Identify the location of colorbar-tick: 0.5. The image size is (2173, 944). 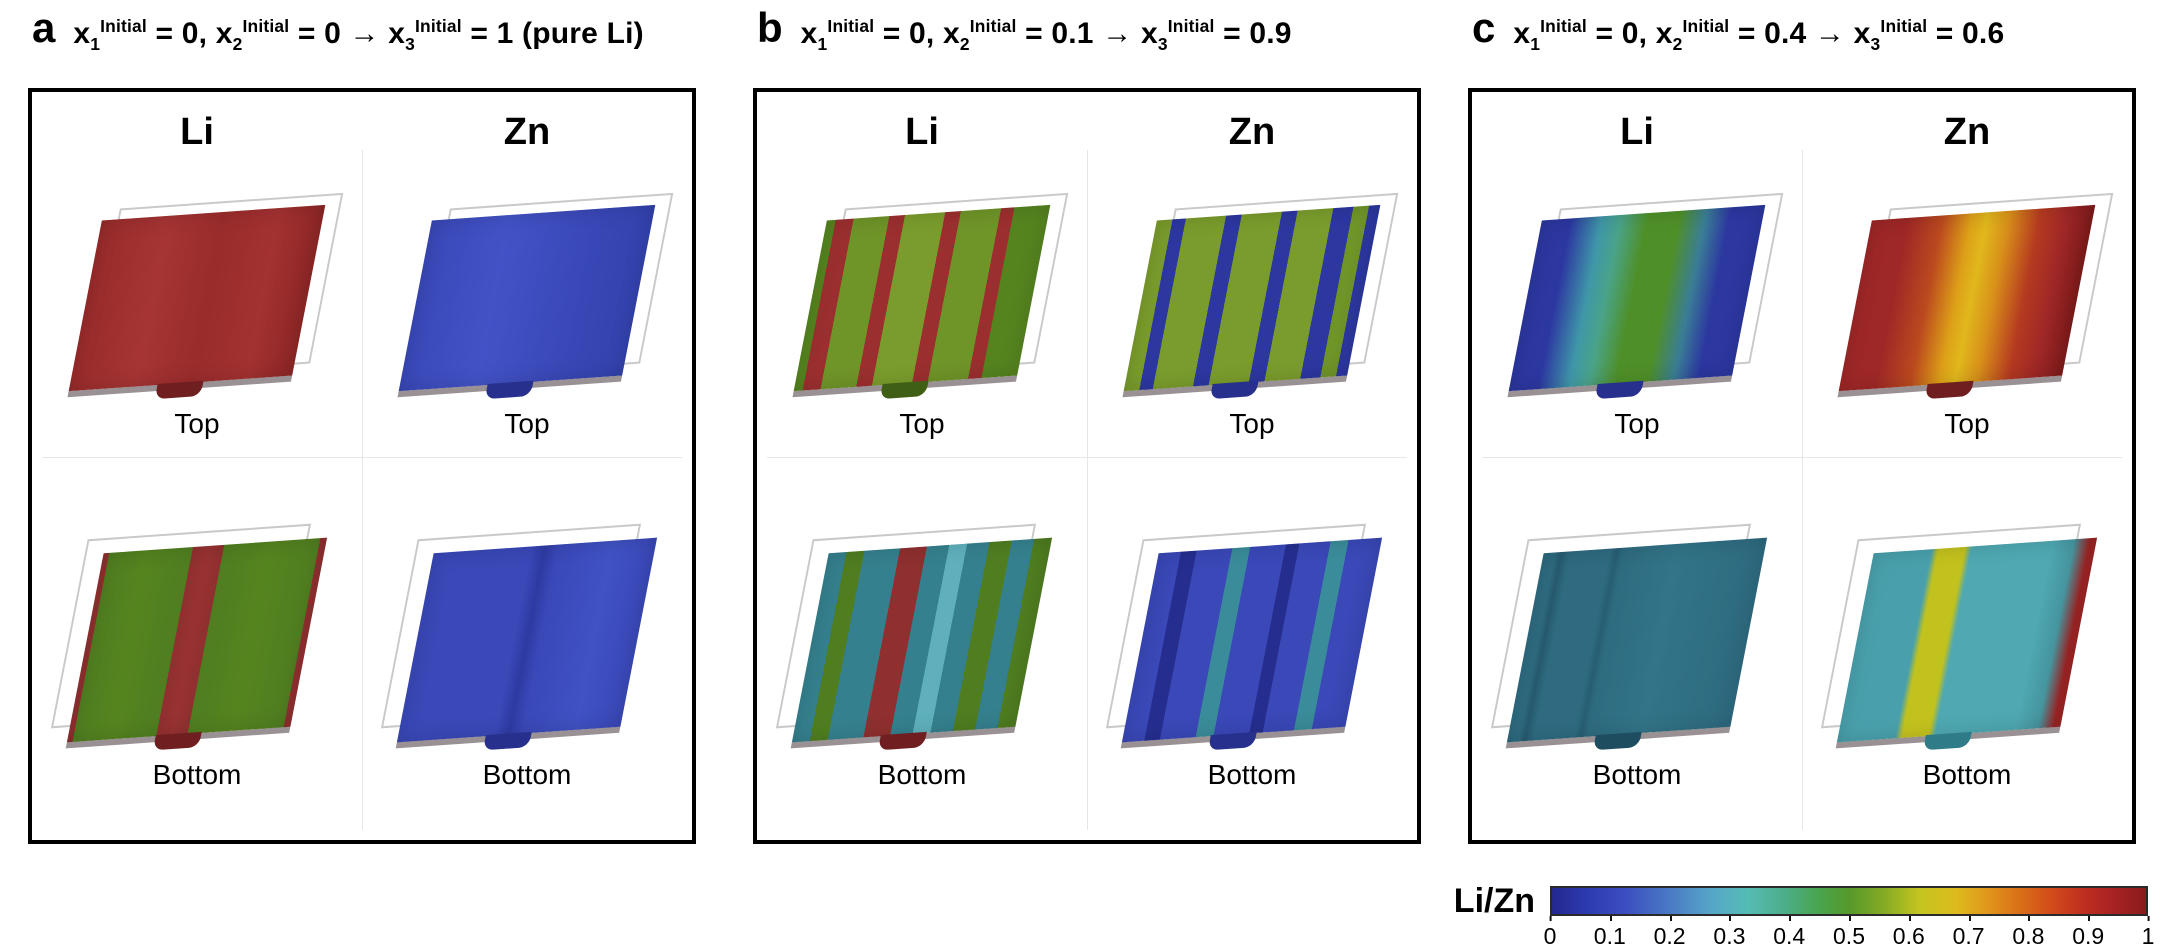
(1849, 930).